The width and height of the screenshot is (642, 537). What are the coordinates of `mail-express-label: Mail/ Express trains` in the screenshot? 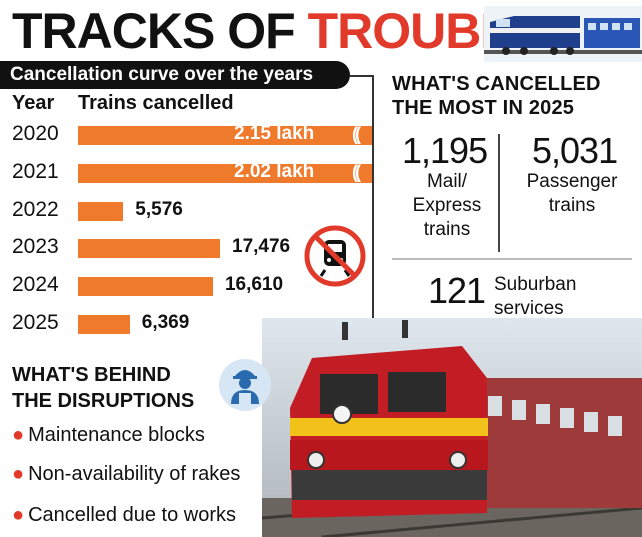 It's located at (447, 206).